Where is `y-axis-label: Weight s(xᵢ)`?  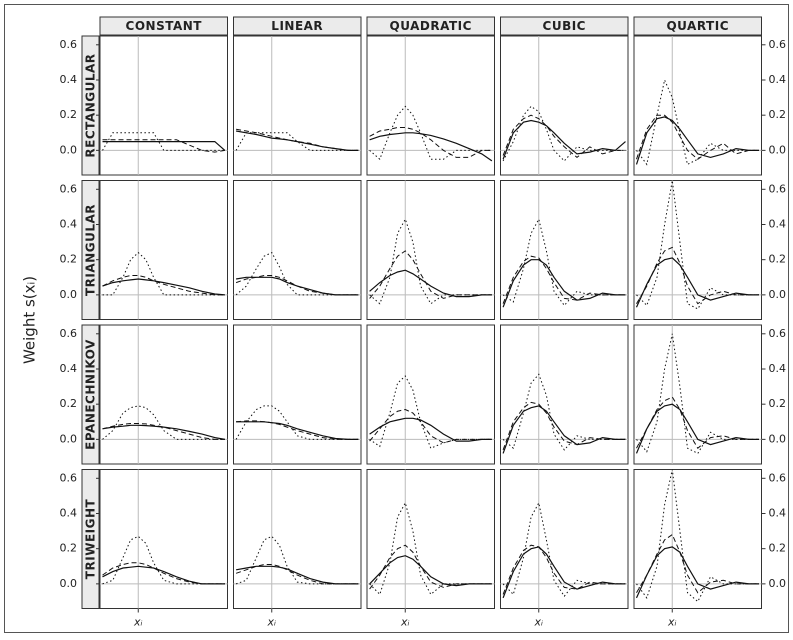
y-axis-label: Weight s(xᵢ) is located at coordinates (30, 320).